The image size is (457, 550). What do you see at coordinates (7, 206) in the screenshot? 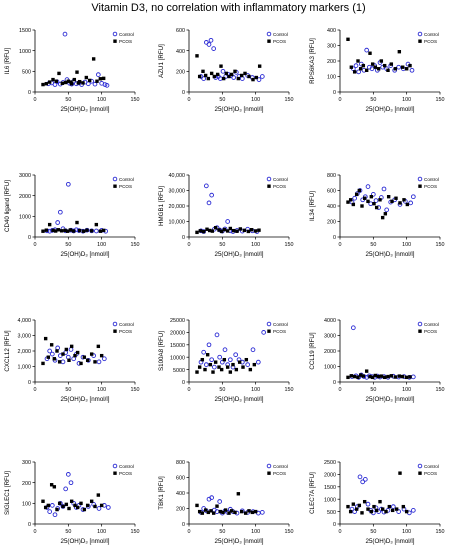
I see `y-axis-label: CD40 ligand [RFU]` at bounding box center [7, 206].